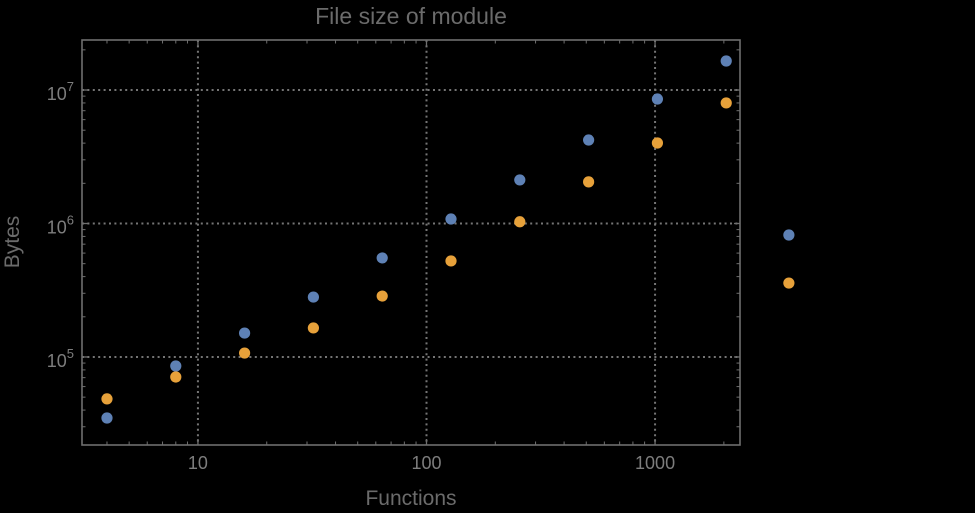 The width and height of the screenshot is (975, 513). I want to click on x-tick-label: 10, so click(198, 463).